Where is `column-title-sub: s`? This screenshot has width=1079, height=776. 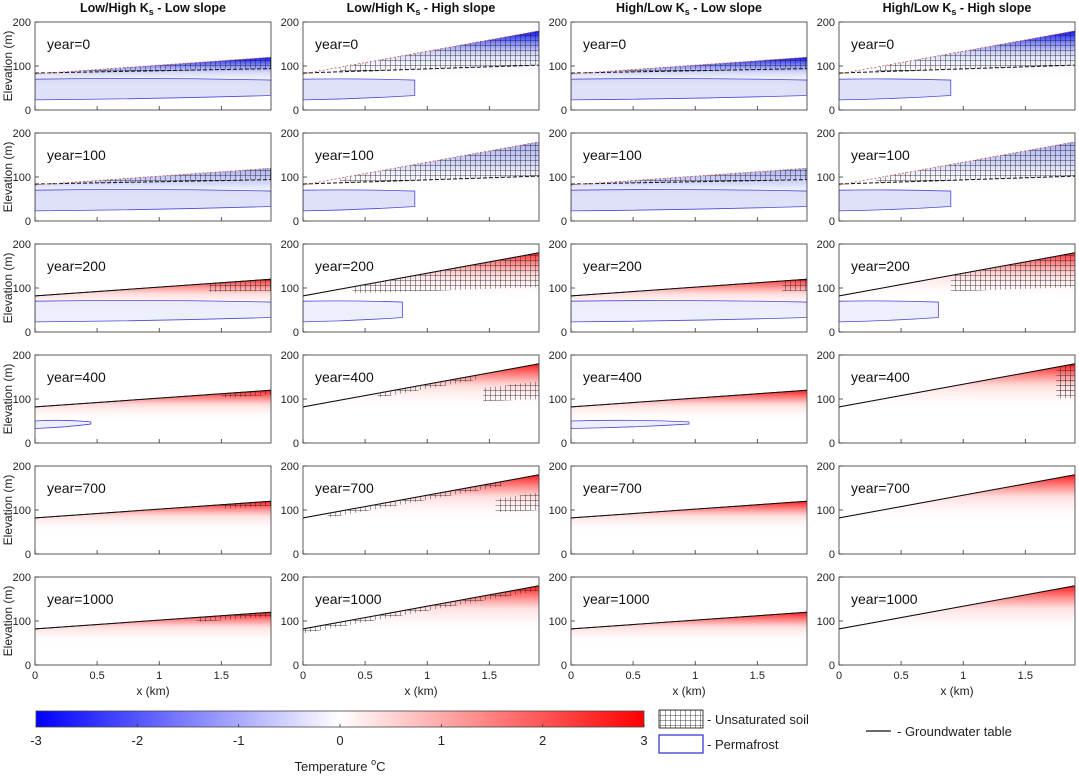
column-title-sub: s is located at coordinates (417, 12).